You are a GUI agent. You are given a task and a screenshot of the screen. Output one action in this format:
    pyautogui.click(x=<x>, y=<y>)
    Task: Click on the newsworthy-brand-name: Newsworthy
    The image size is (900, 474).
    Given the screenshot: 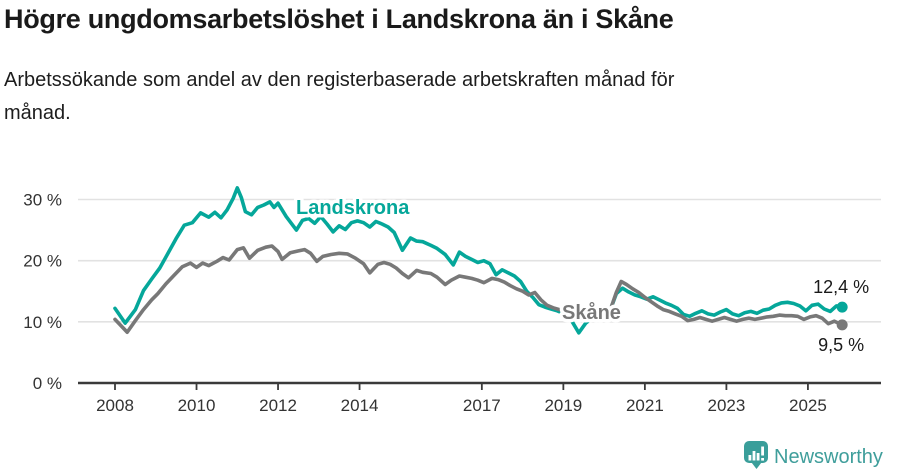 What is the action you would take?
    pyautogui.click(x=828, y=457)
    